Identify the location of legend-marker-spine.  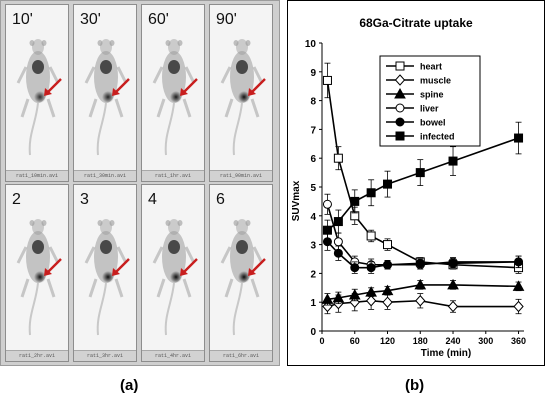
(400, 93).